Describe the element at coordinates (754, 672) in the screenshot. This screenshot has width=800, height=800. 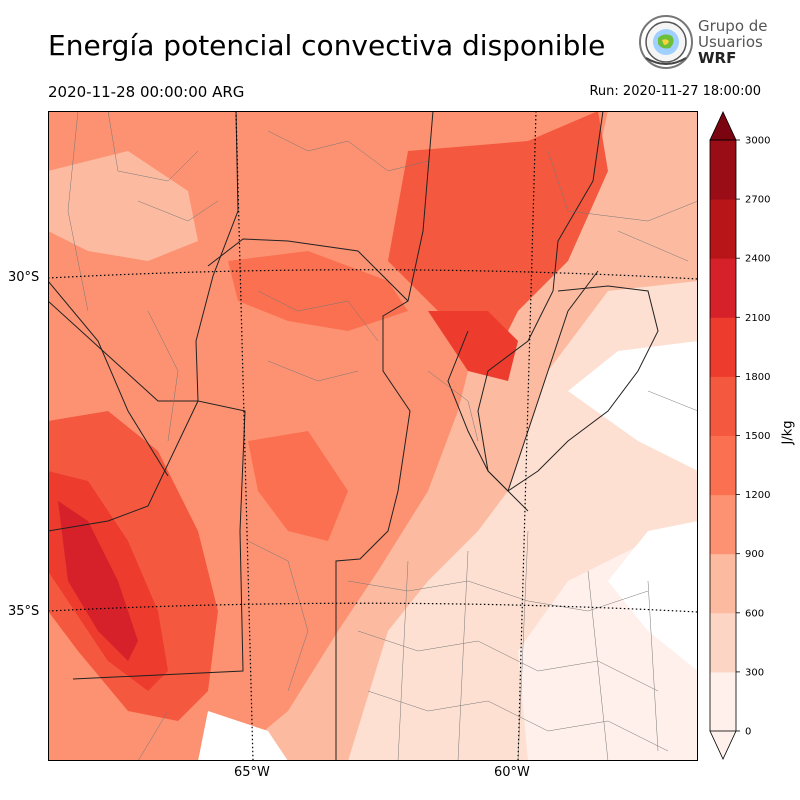
I see `colorbar-tick-label: 300` at that location.